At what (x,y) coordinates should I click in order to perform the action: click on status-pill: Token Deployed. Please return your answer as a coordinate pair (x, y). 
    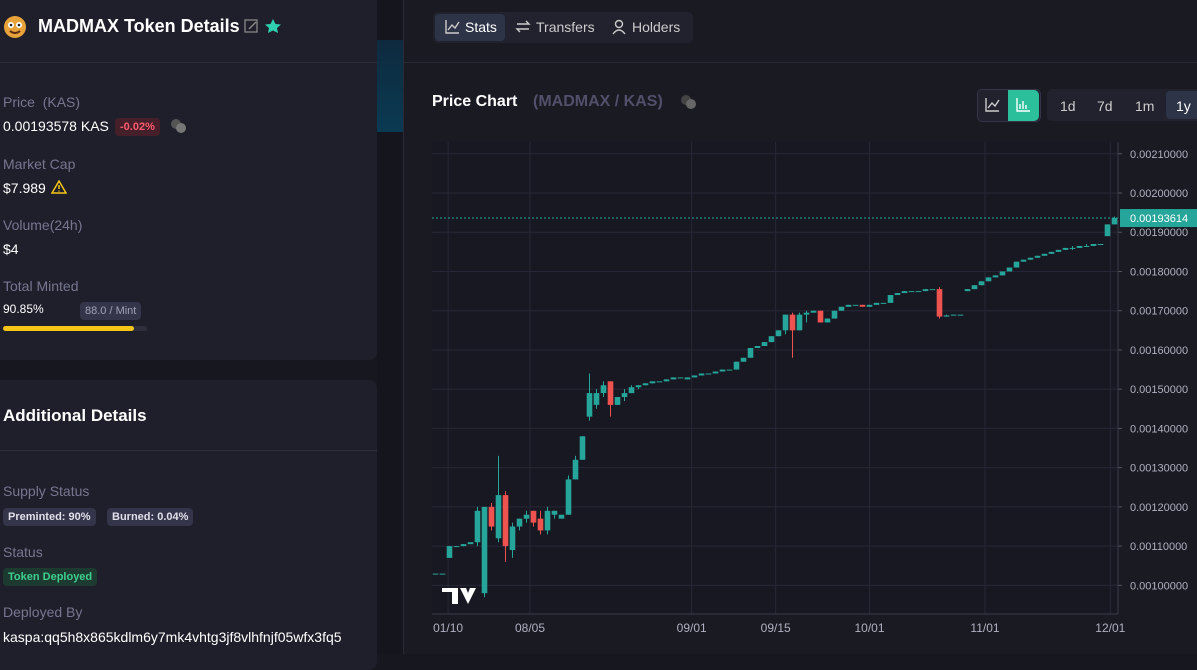
    Looking at the image, I should click on (50, 577).